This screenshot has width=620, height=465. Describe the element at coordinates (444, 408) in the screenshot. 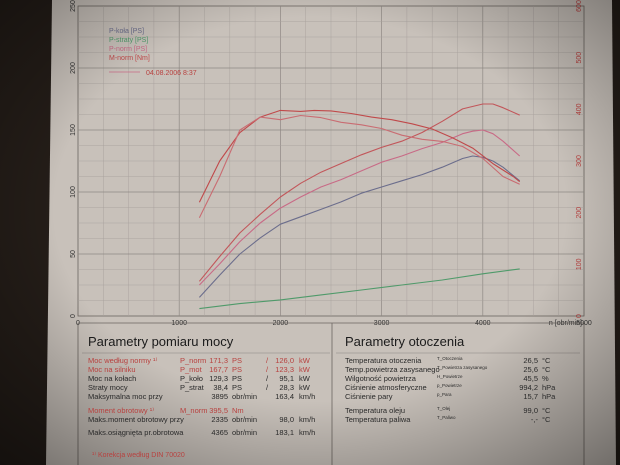

I see `row-symbol: T_Olej` at that location.